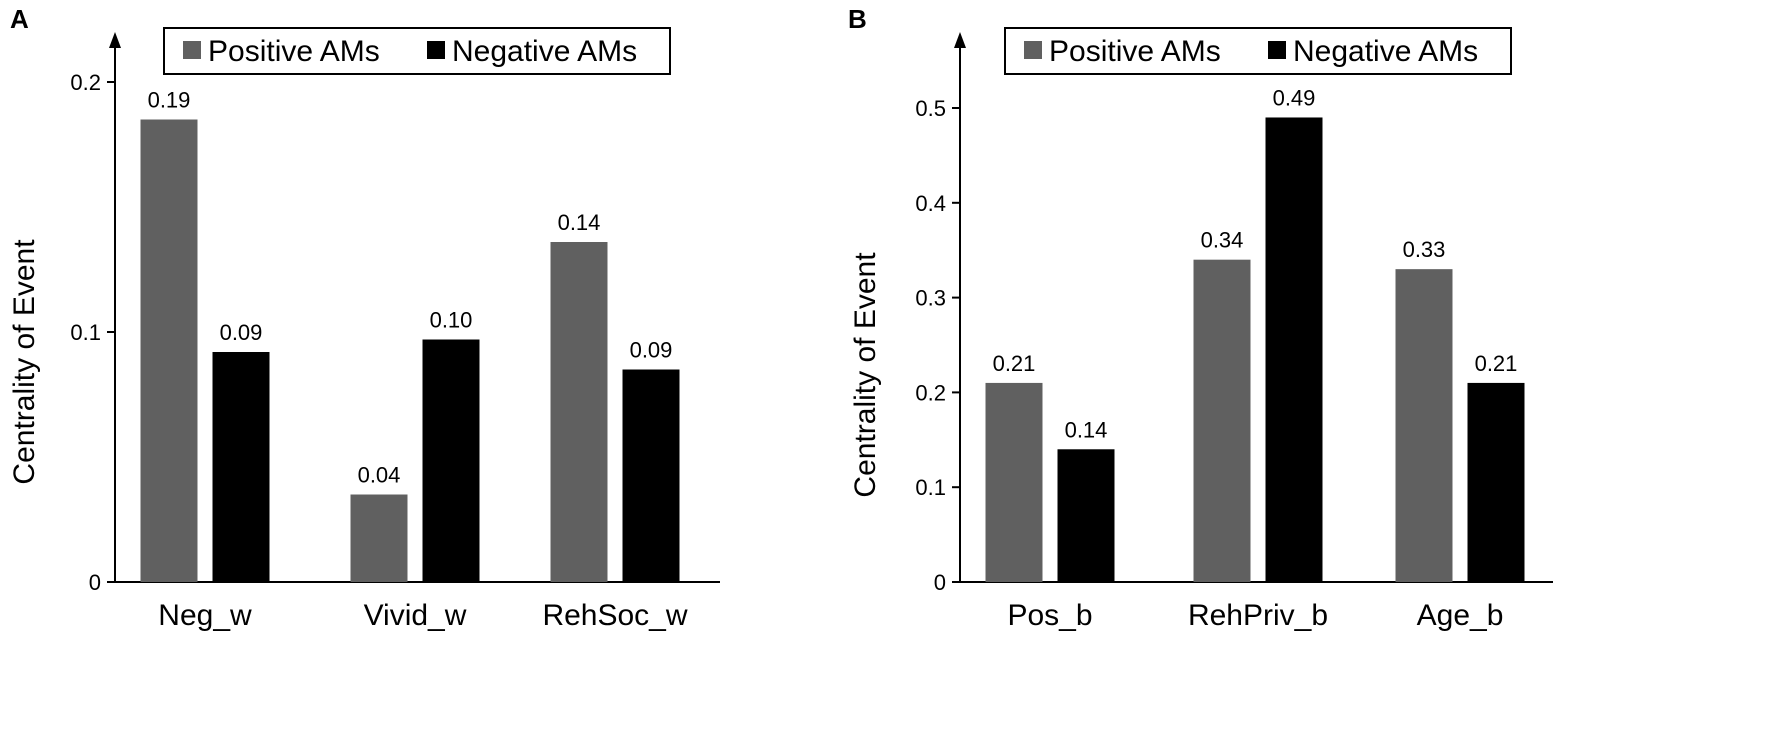  I want to click on y-tick-label: 0.3, so click(930, 298).